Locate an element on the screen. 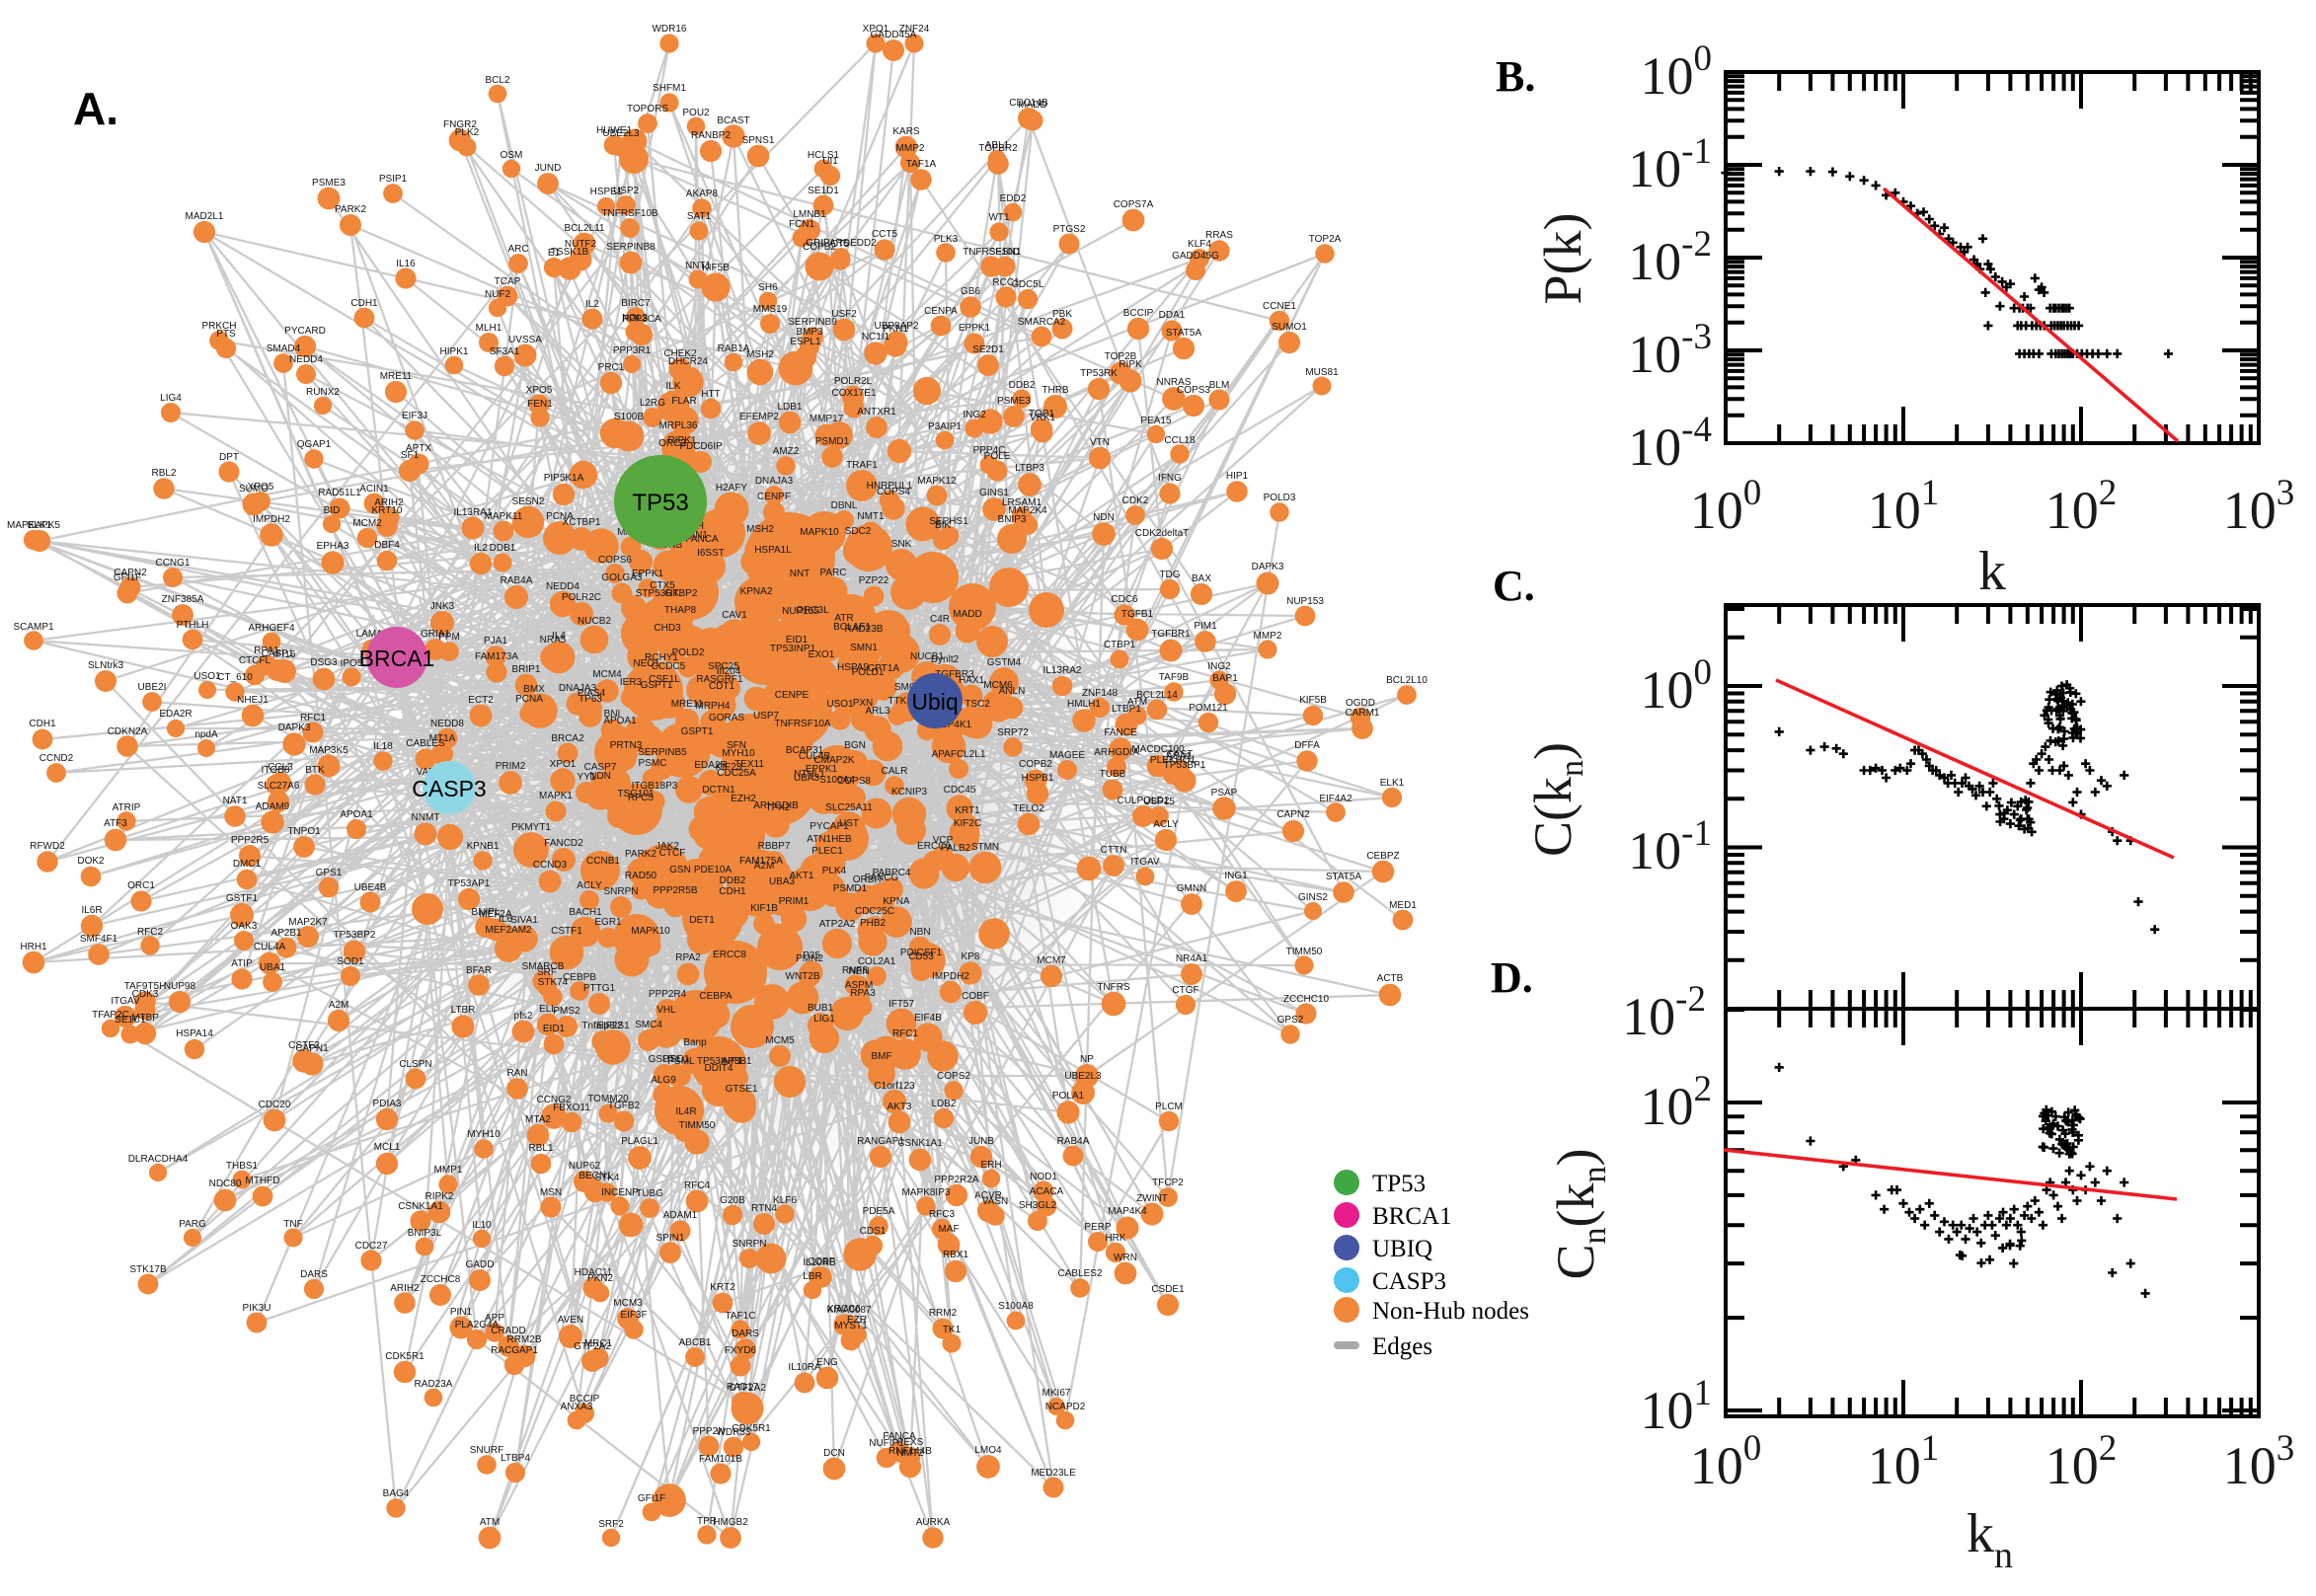 This screenshot has width=2316, height=1596. svg-text: CHD3 is located at coordinates (668, 628).